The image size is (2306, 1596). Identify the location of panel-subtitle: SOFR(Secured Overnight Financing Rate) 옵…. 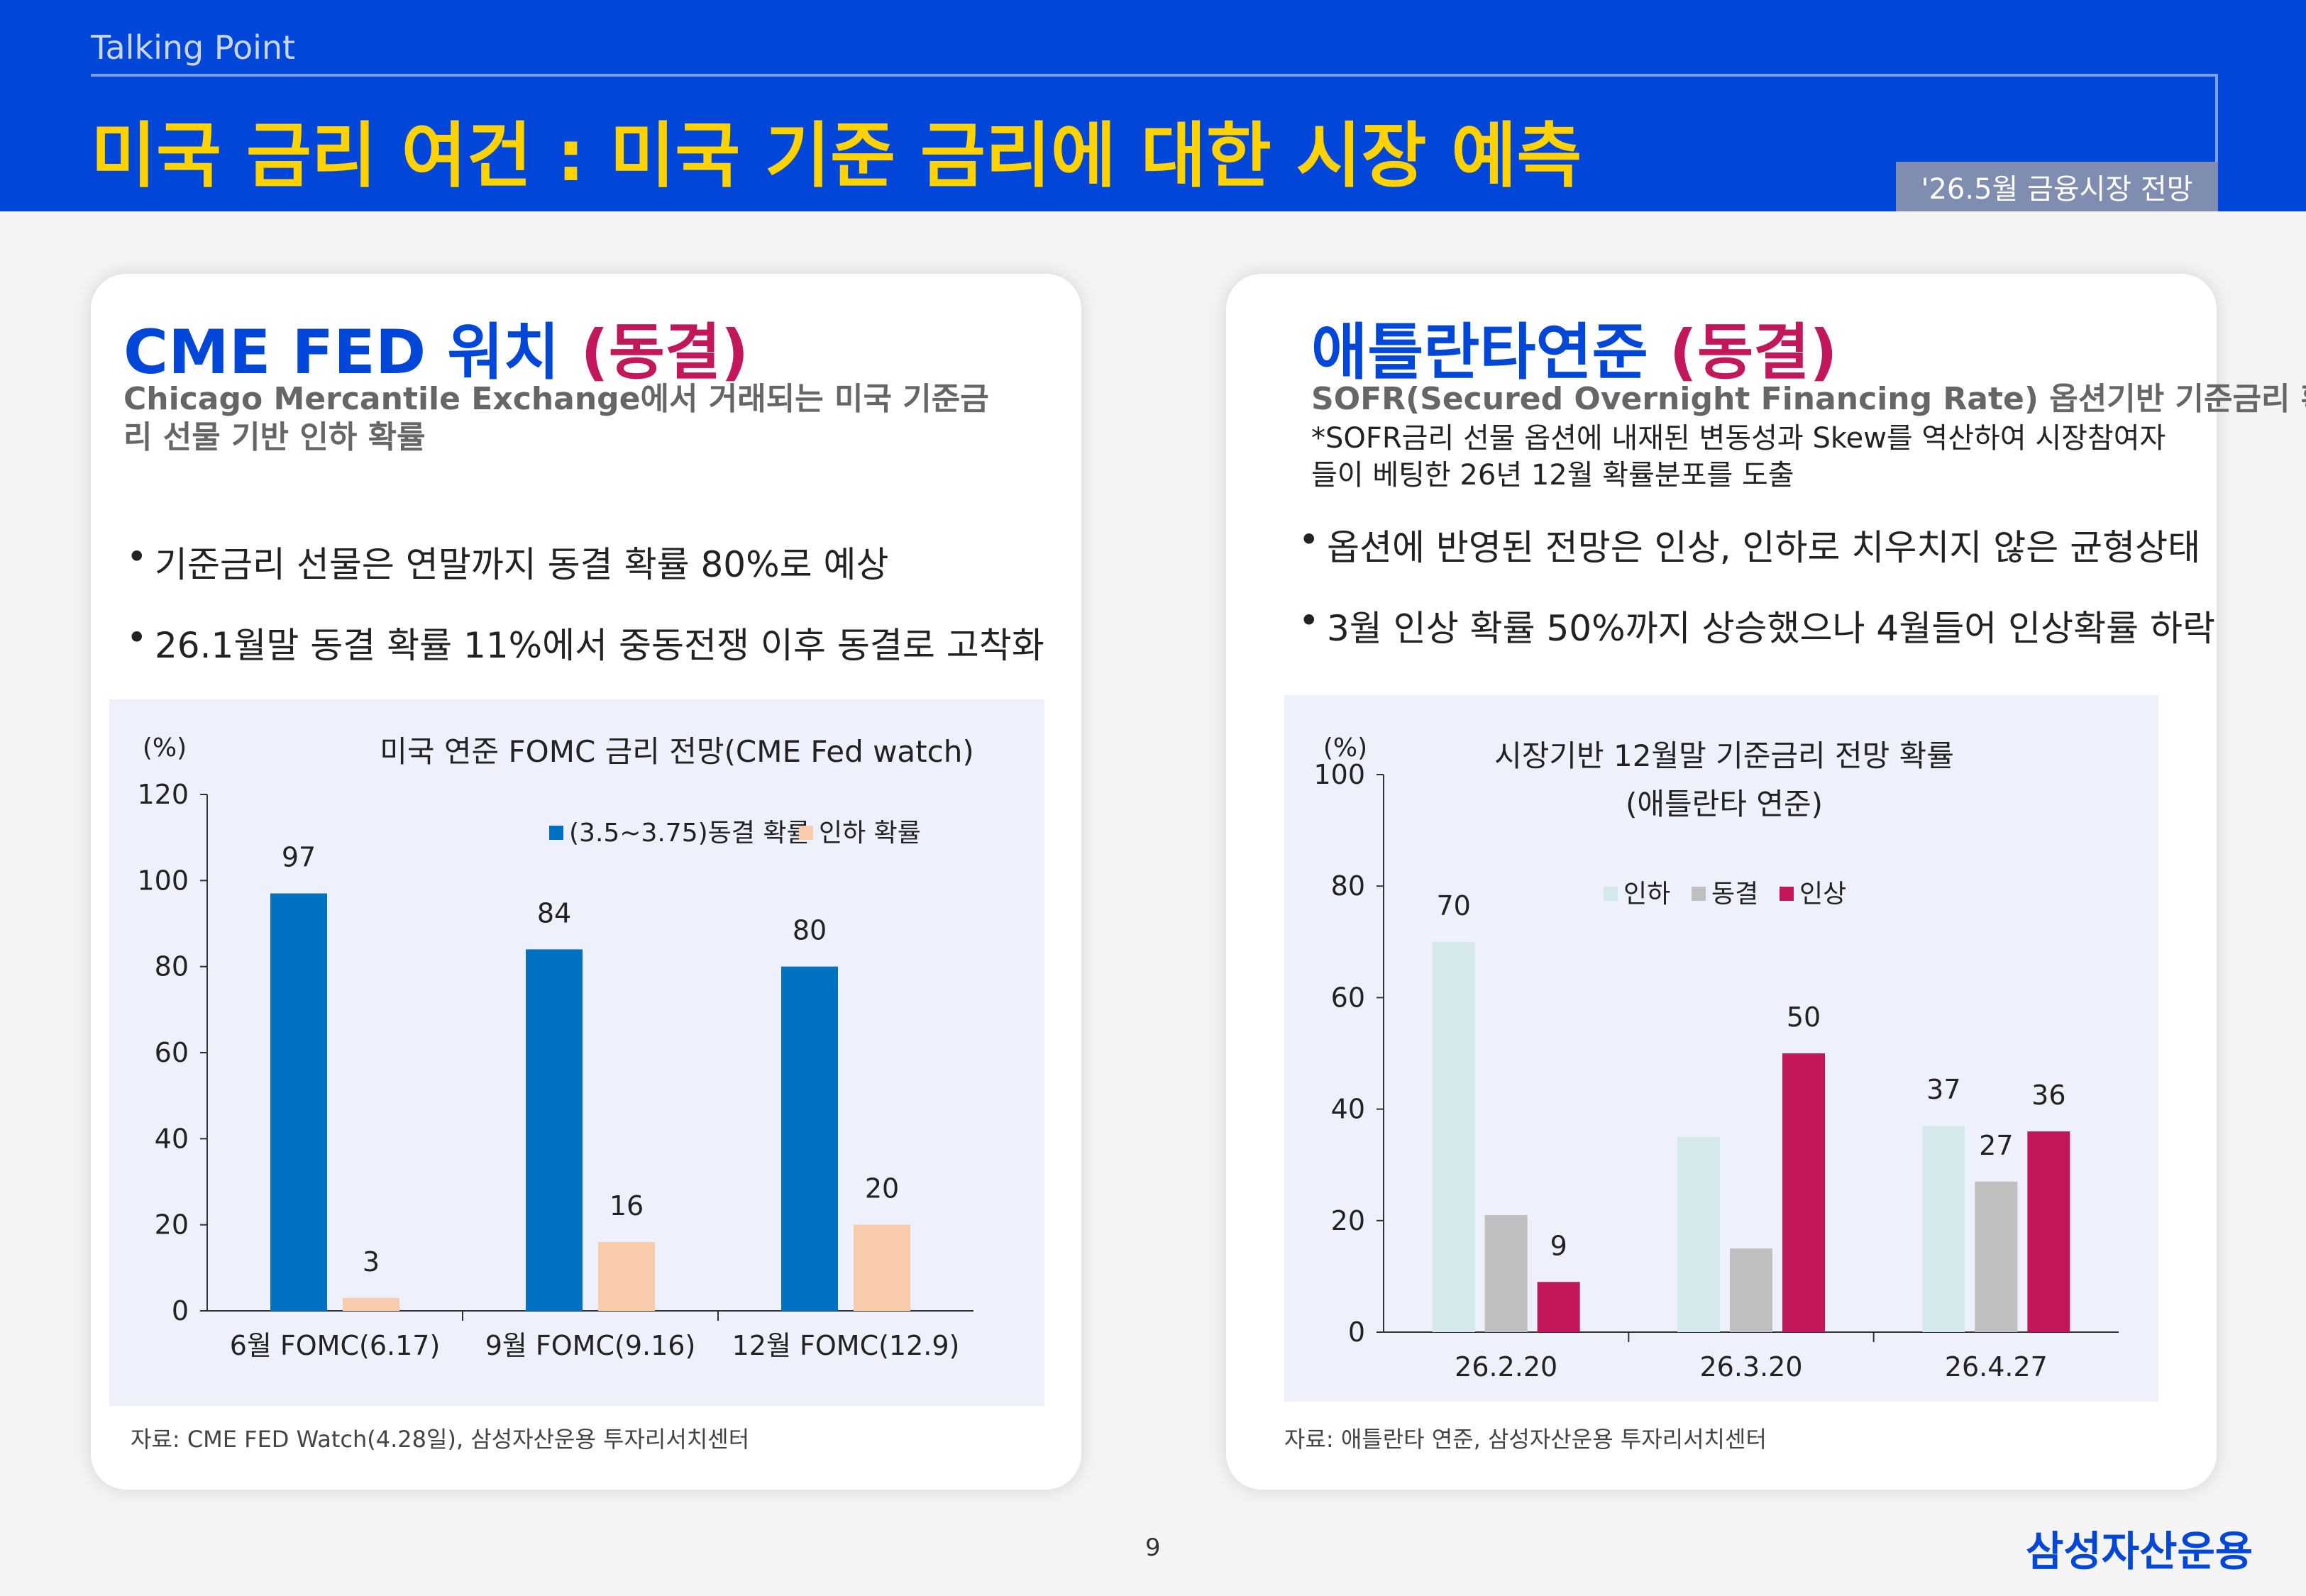
(1808, 399).